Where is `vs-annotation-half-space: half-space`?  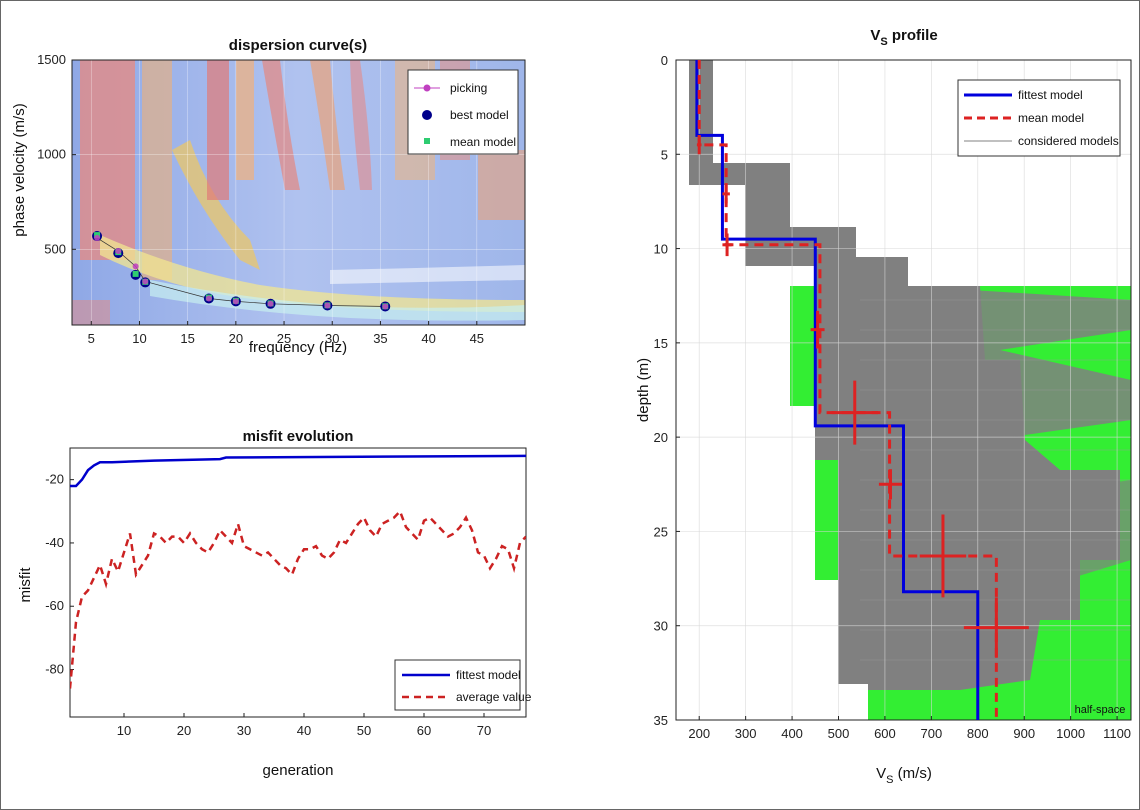
vs-annotation-half-space: half-space is located at coordinates (1100, 710).